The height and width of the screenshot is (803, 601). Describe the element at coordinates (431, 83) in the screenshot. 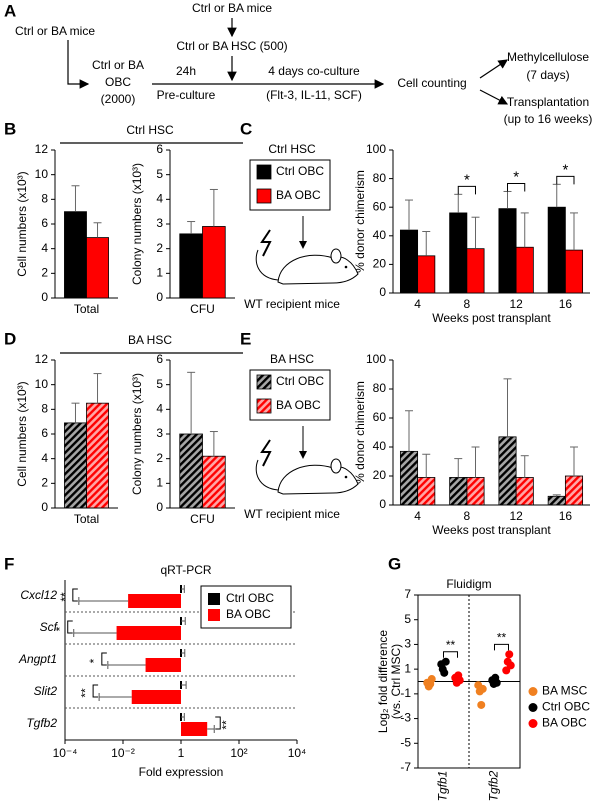

I see `schematic-text: Cell counting` at that location.